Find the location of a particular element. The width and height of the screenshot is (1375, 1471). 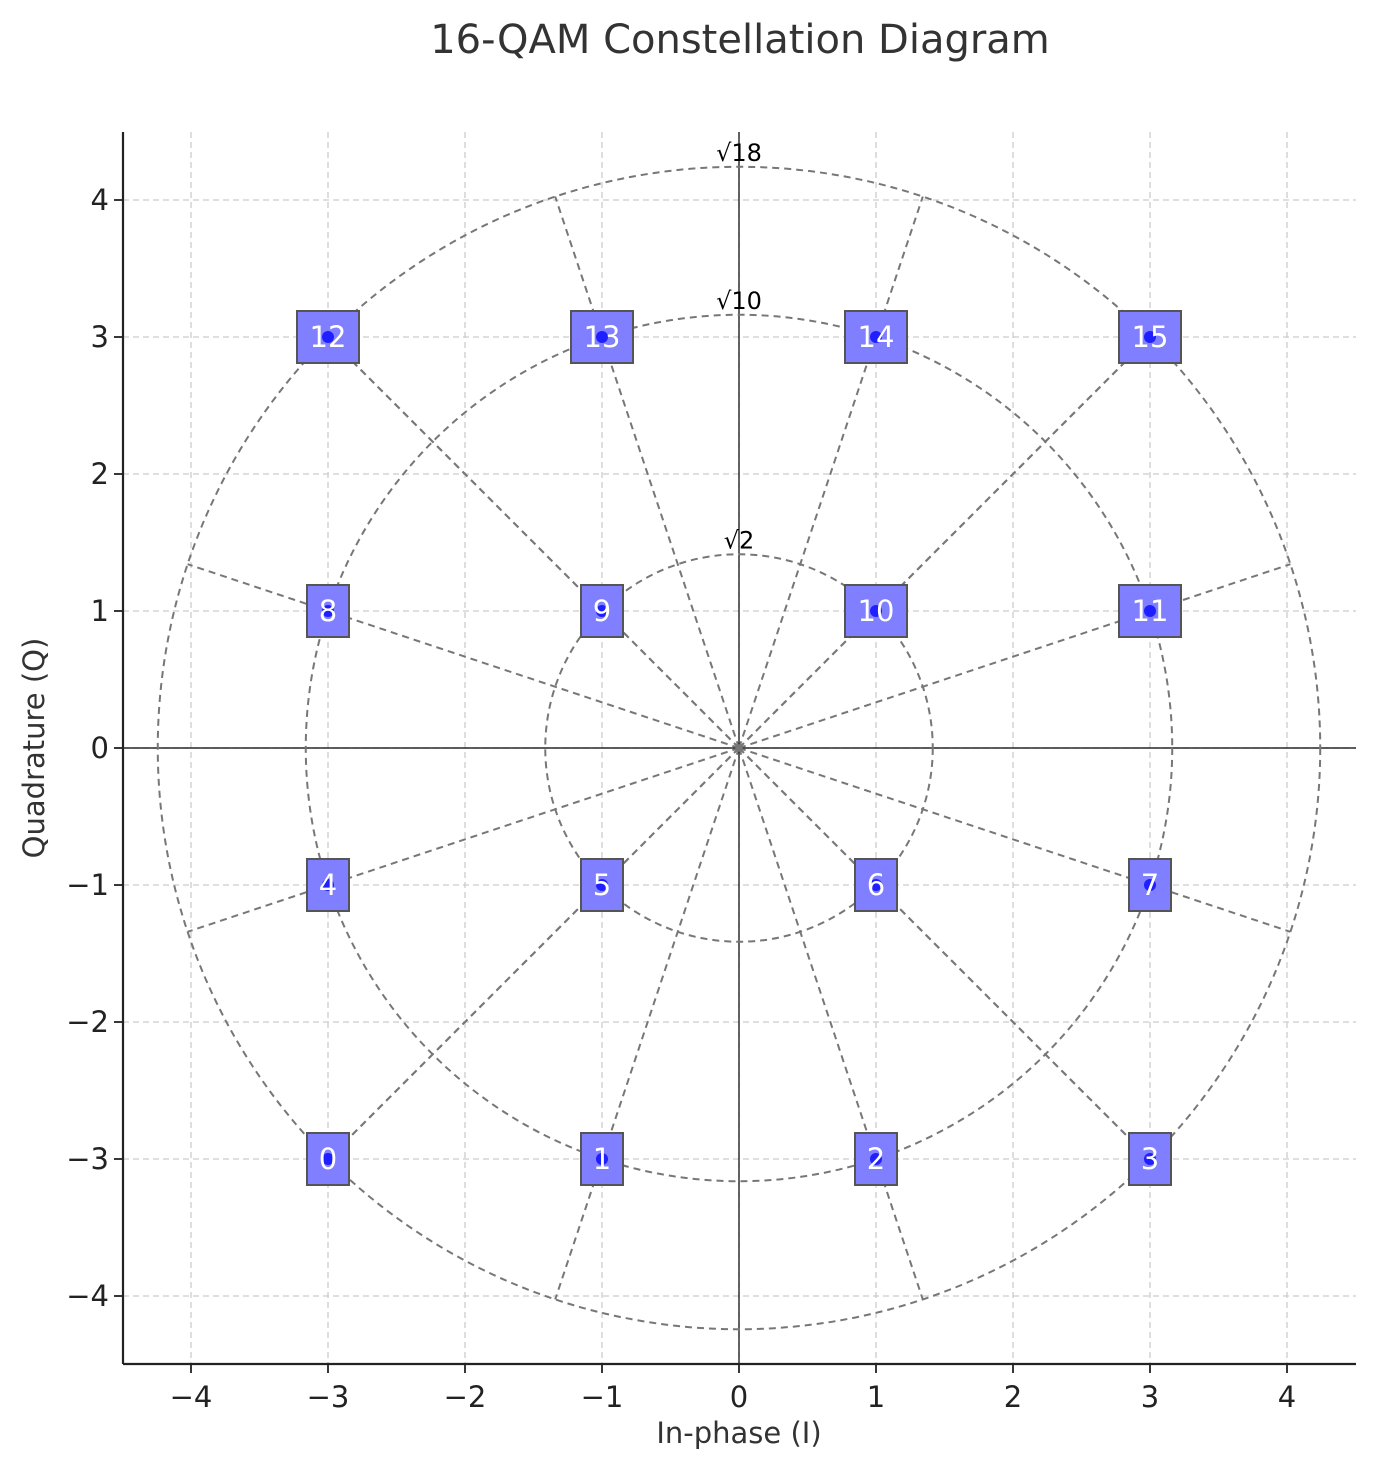

x-axis-label: In-phase (I) is located at coordinates (738, 1433).